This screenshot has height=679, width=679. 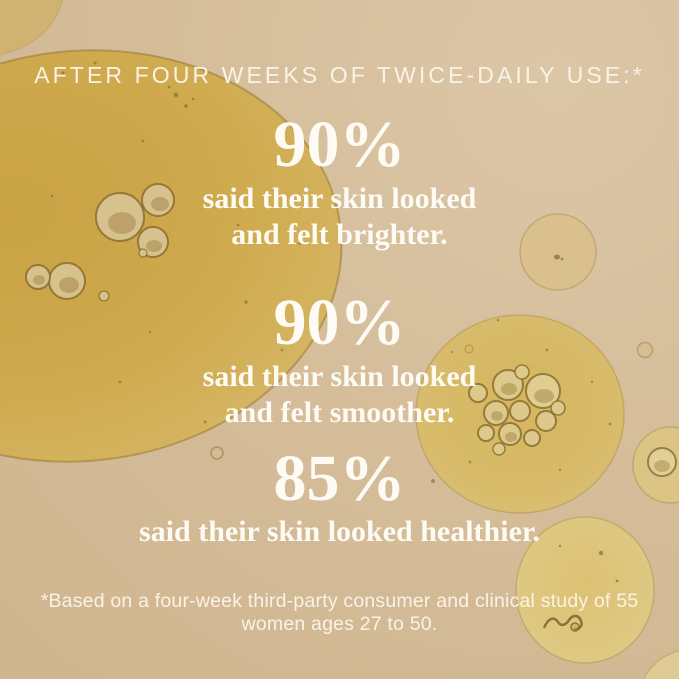 What do you see at coordinates (339, 531) in the screenshot?
I see `stat-caption-line: said their skin looked healthier.` at bounding box center [339, 531].